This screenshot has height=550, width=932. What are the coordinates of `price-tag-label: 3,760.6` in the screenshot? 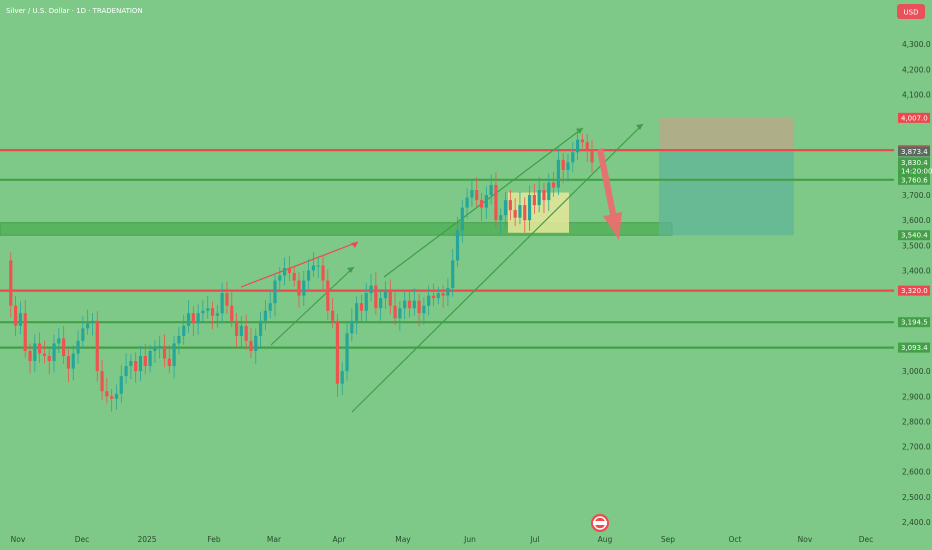 It's located at (914, 180).